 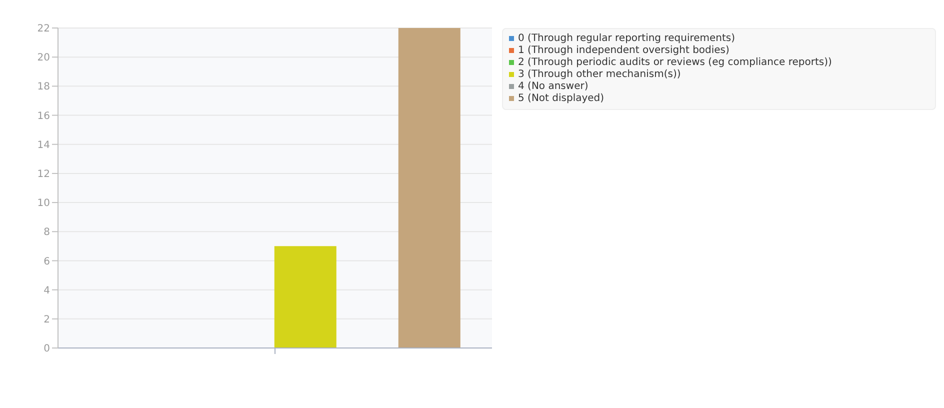 I want to click on y-tick-label: 0, so click(x=47, y=349).